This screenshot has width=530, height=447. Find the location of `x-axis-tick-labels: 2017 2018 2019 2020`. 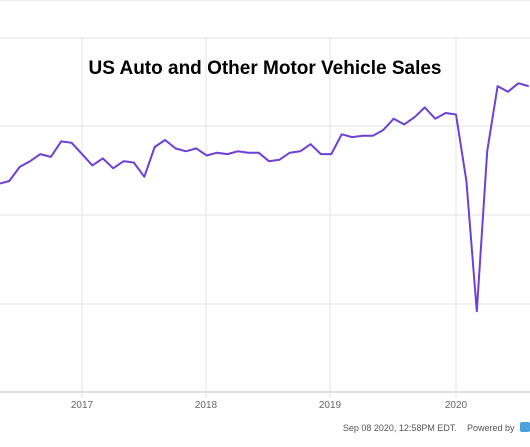

x-axis-tick-labels: 2017 2018 2019 2020 is located at coordinates (269, 405).